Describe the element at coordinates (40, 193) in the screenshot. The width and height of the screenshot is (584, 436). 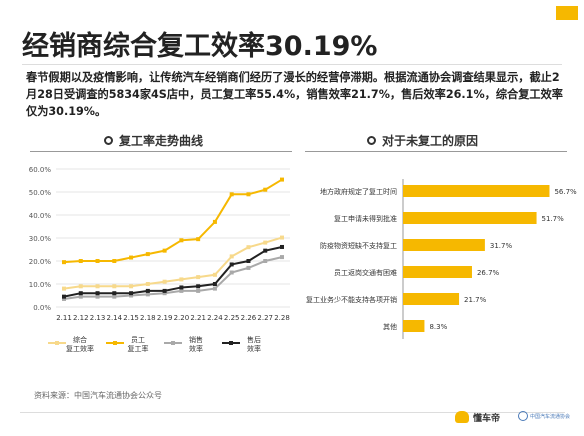
I see `y-tick-label: 50.0%` at that location.